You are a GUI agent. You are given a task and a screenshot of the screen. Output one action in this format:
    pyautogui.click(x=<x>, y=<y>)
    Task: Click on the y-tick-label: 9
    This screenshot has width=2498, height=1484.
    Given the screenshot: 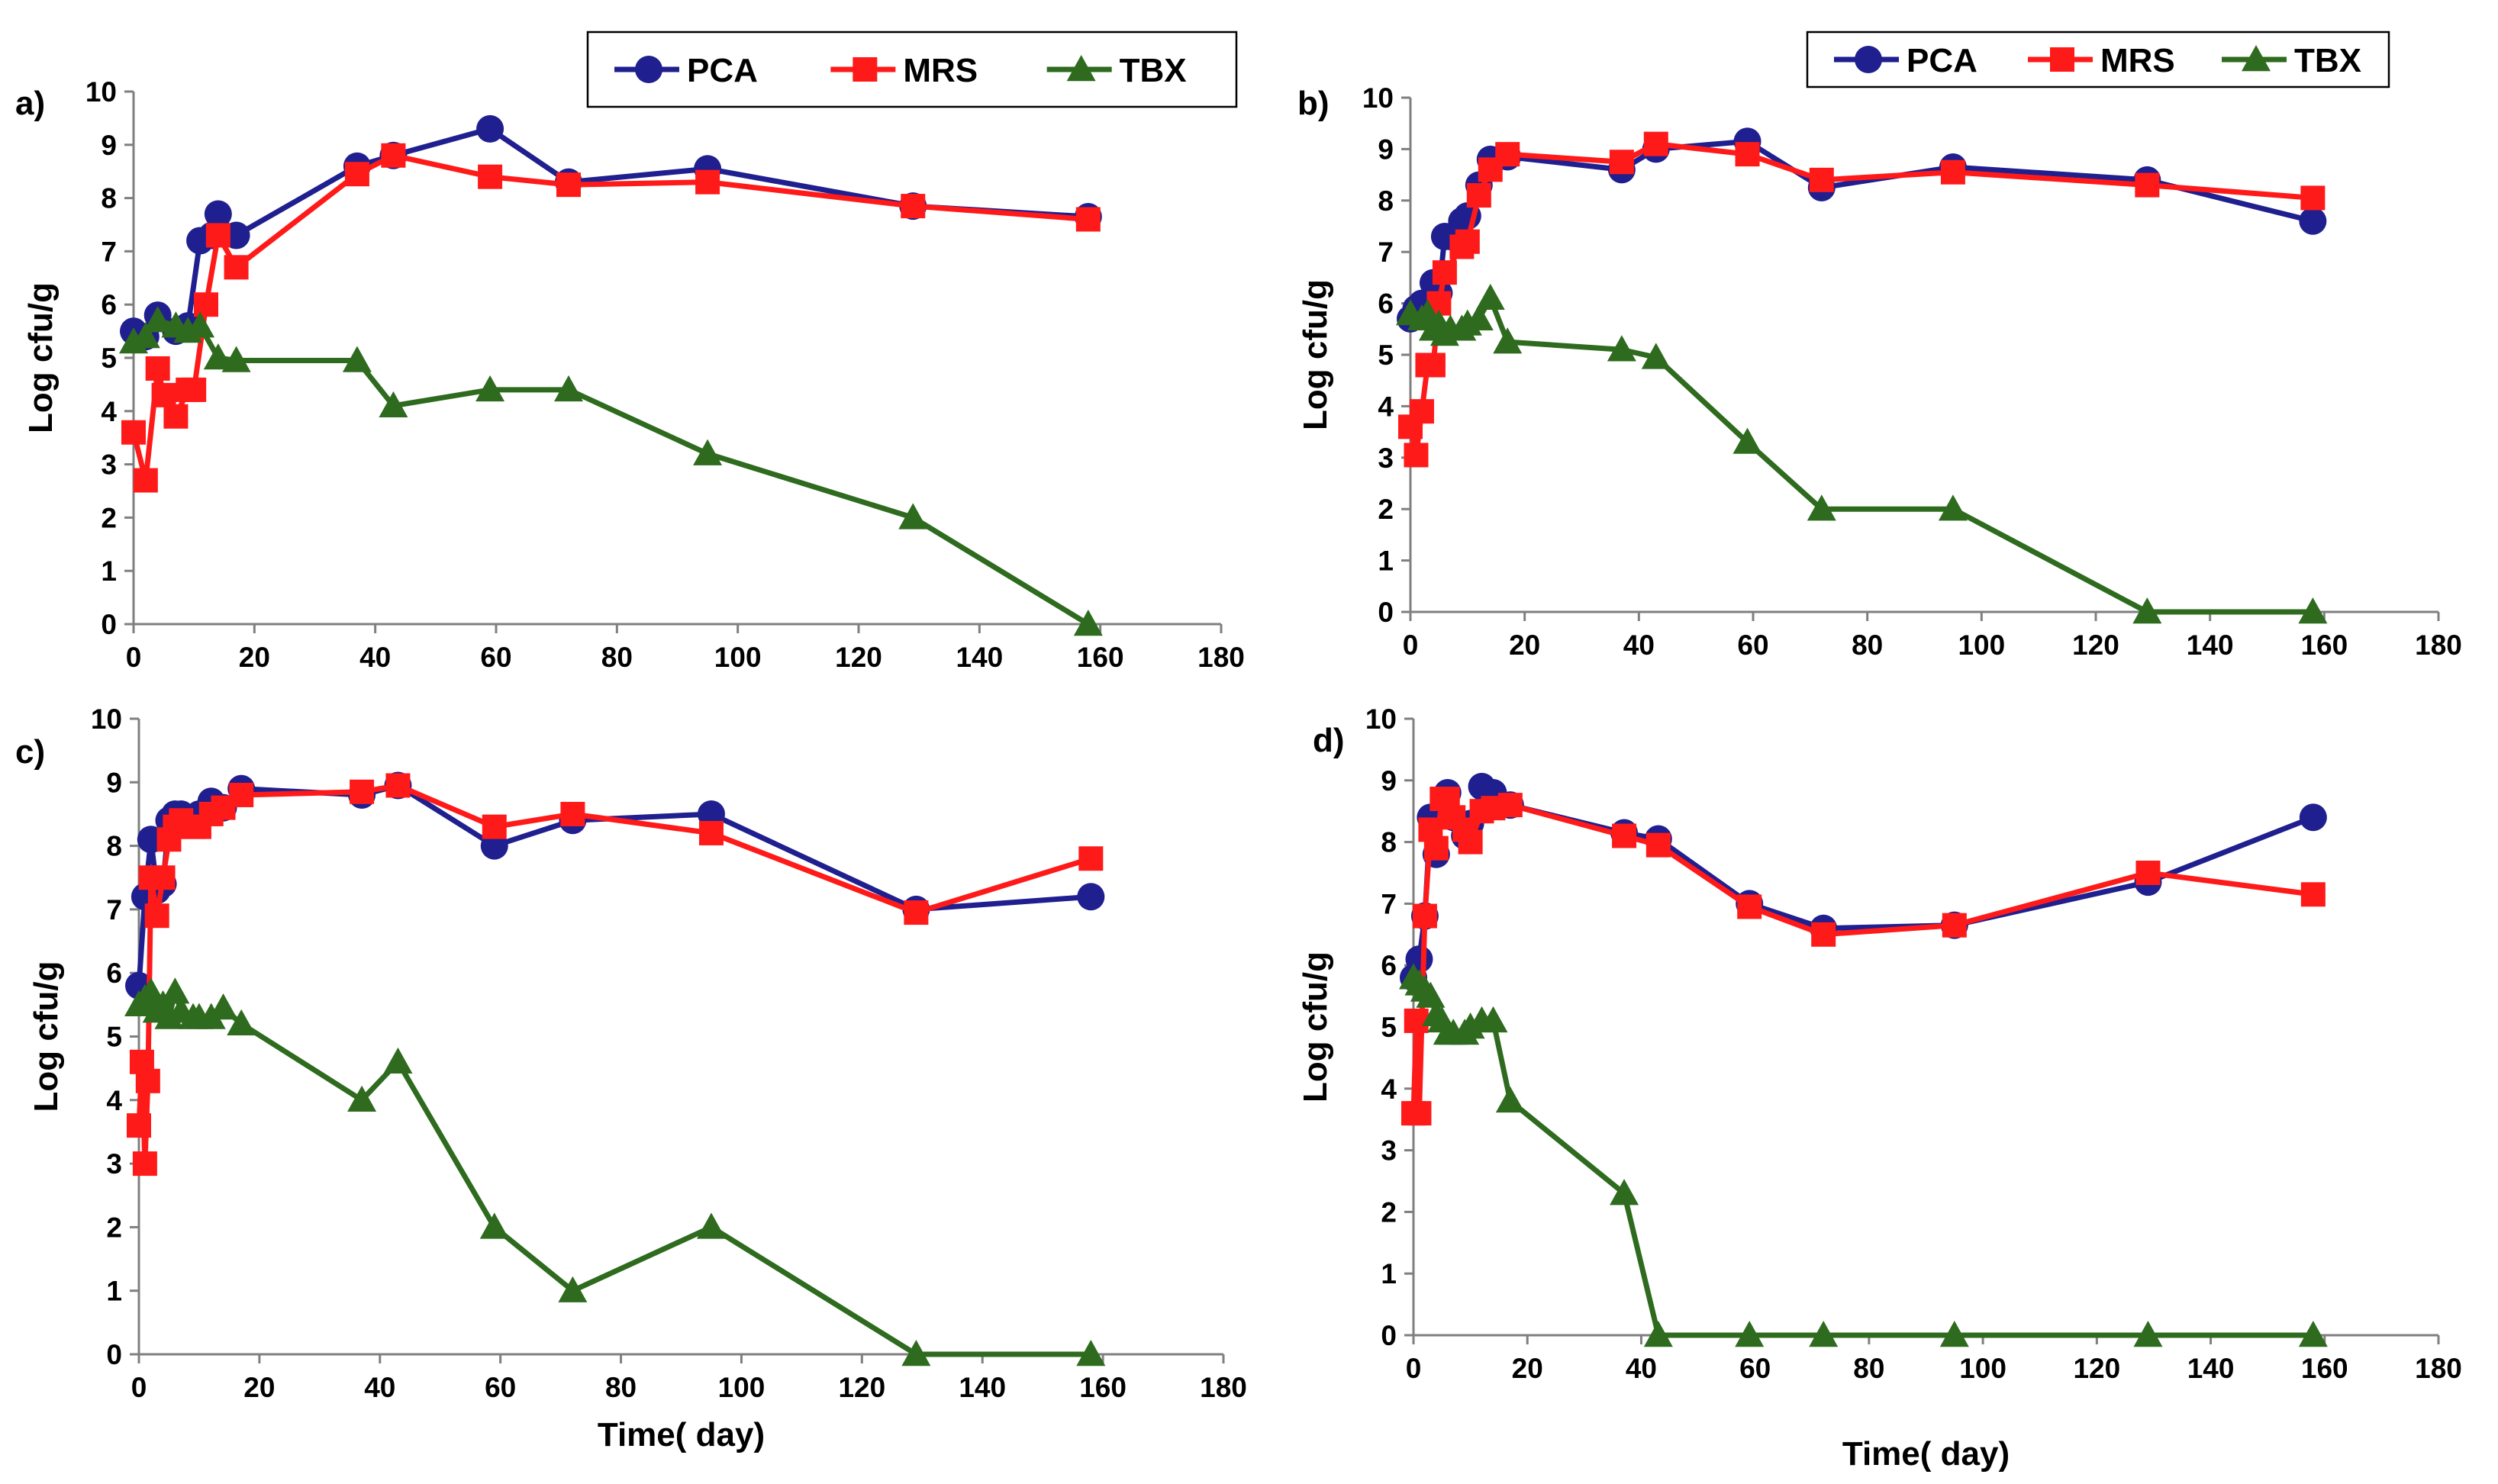 What is the action you would take?
    pyautogui.click(x=114, y=782)
    